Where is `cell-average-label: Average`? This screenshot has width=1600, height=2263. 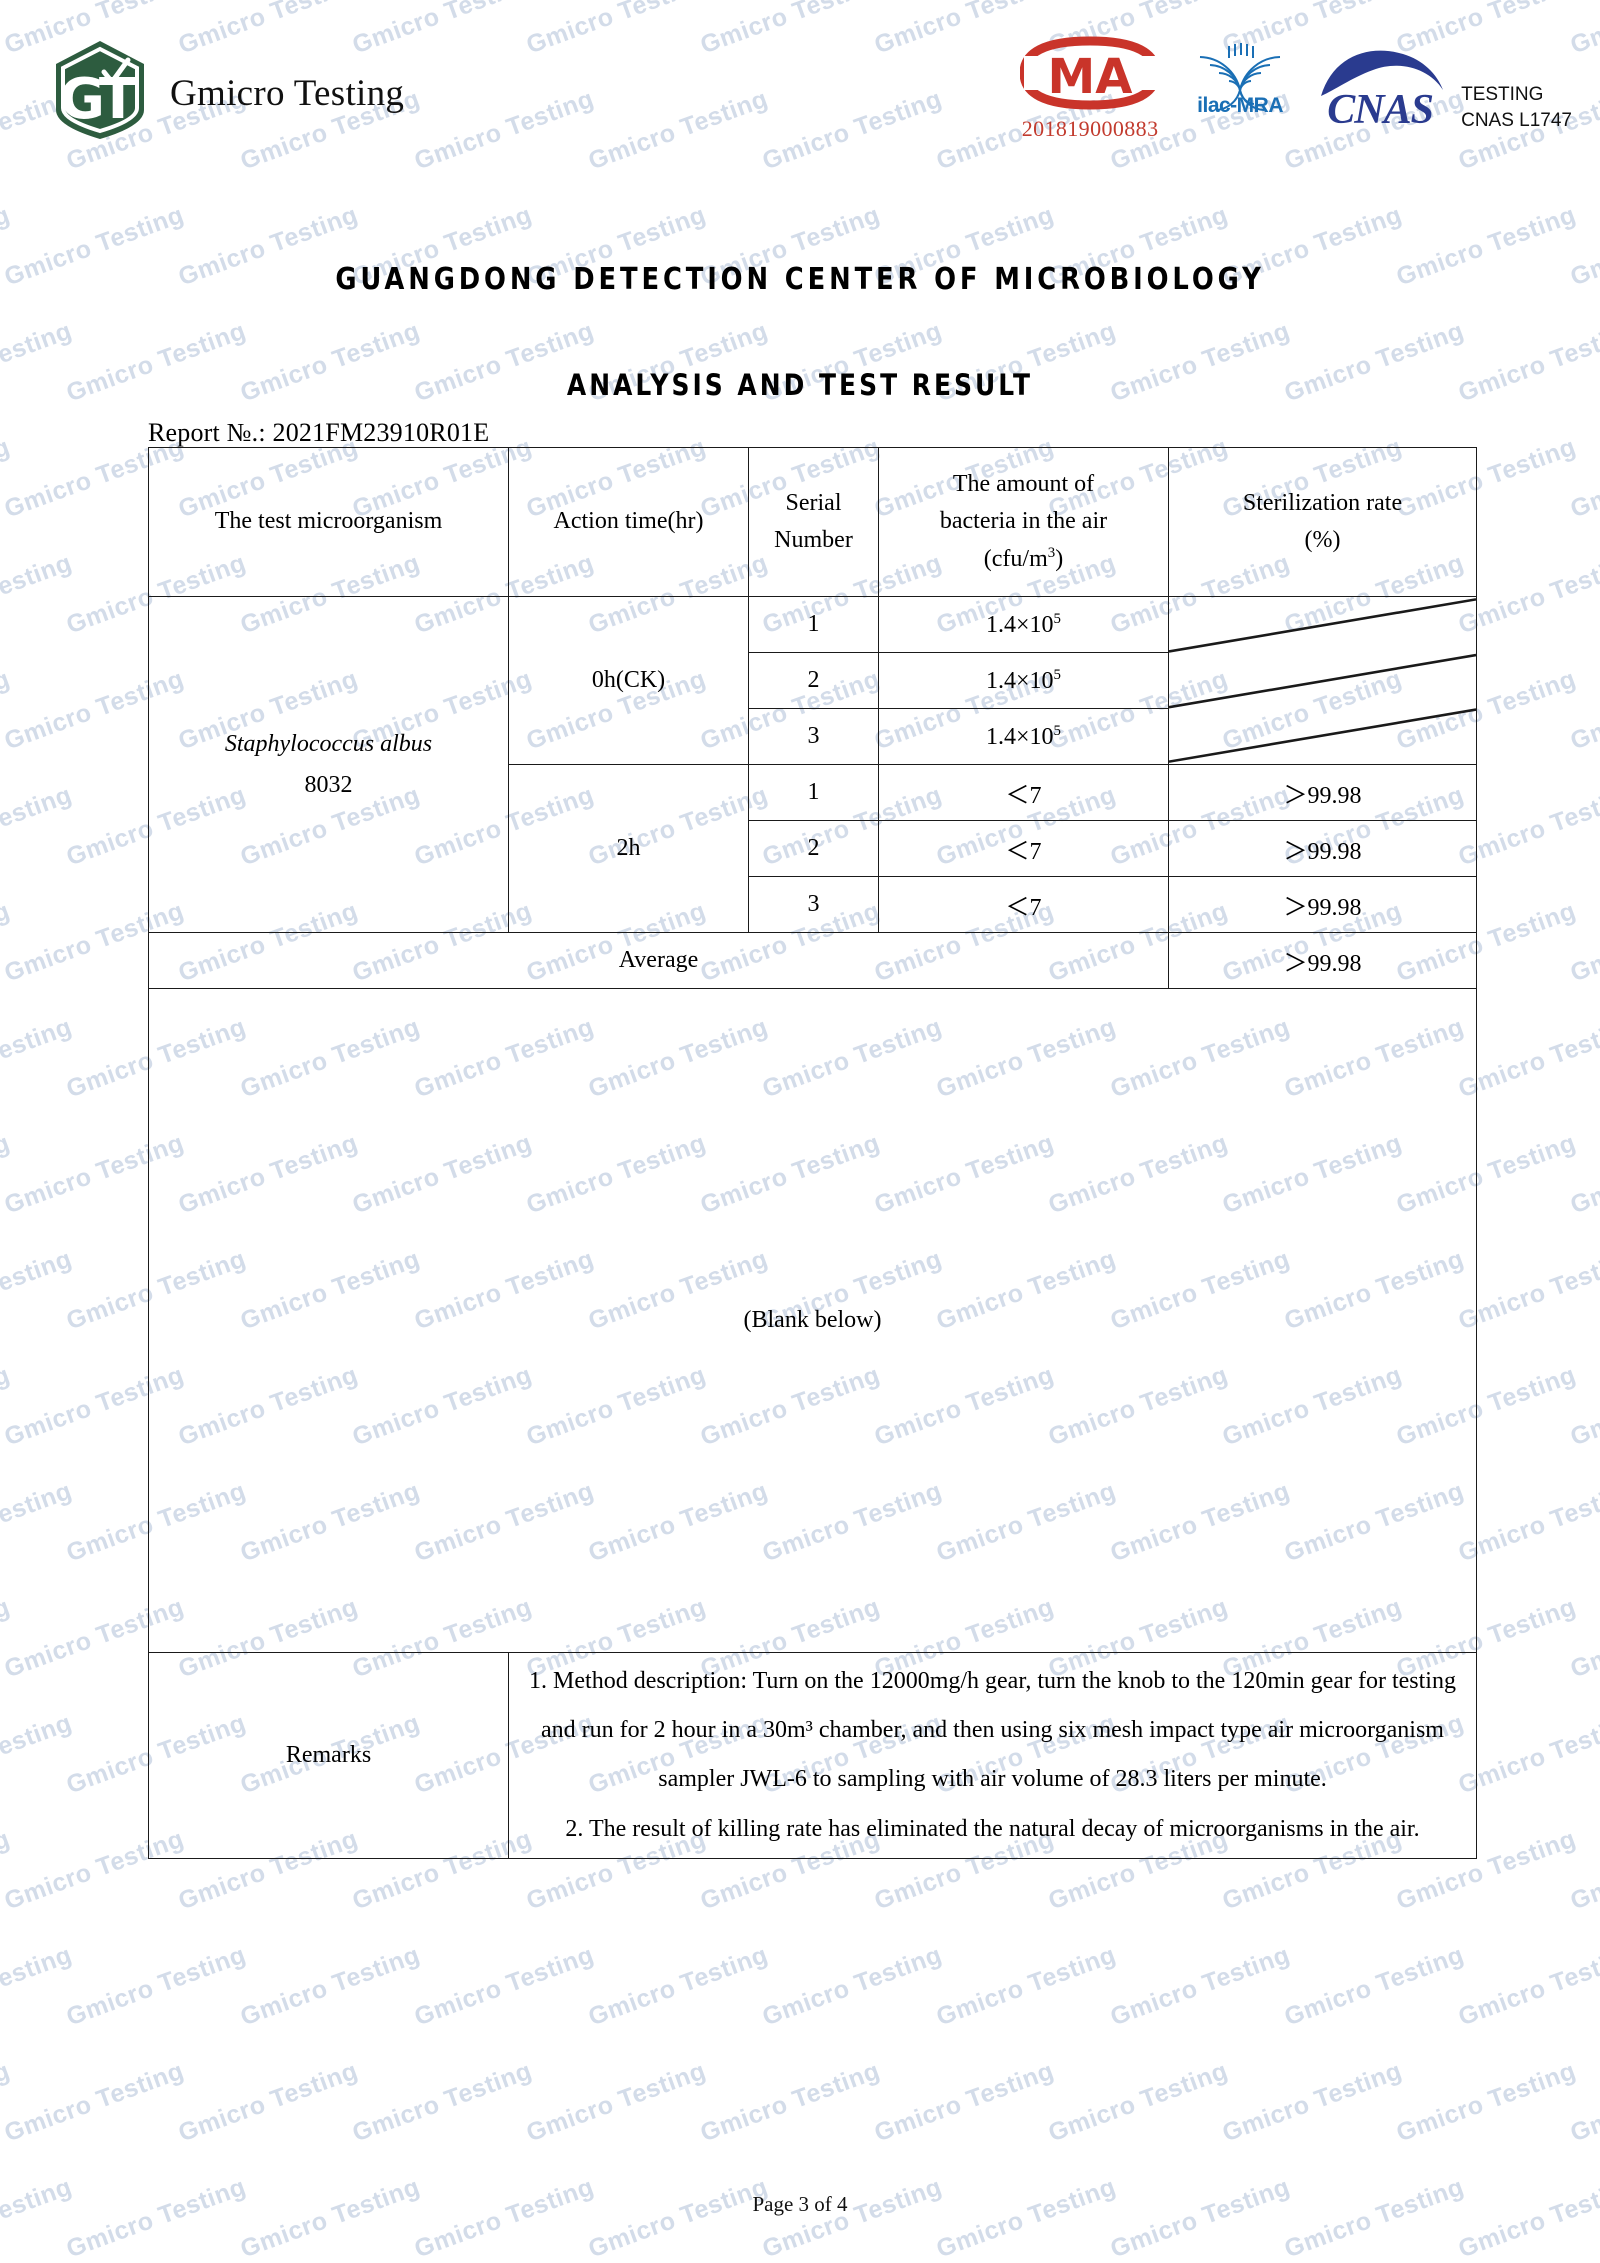
cell-average-label: Average is located at coordinates (658, 960).